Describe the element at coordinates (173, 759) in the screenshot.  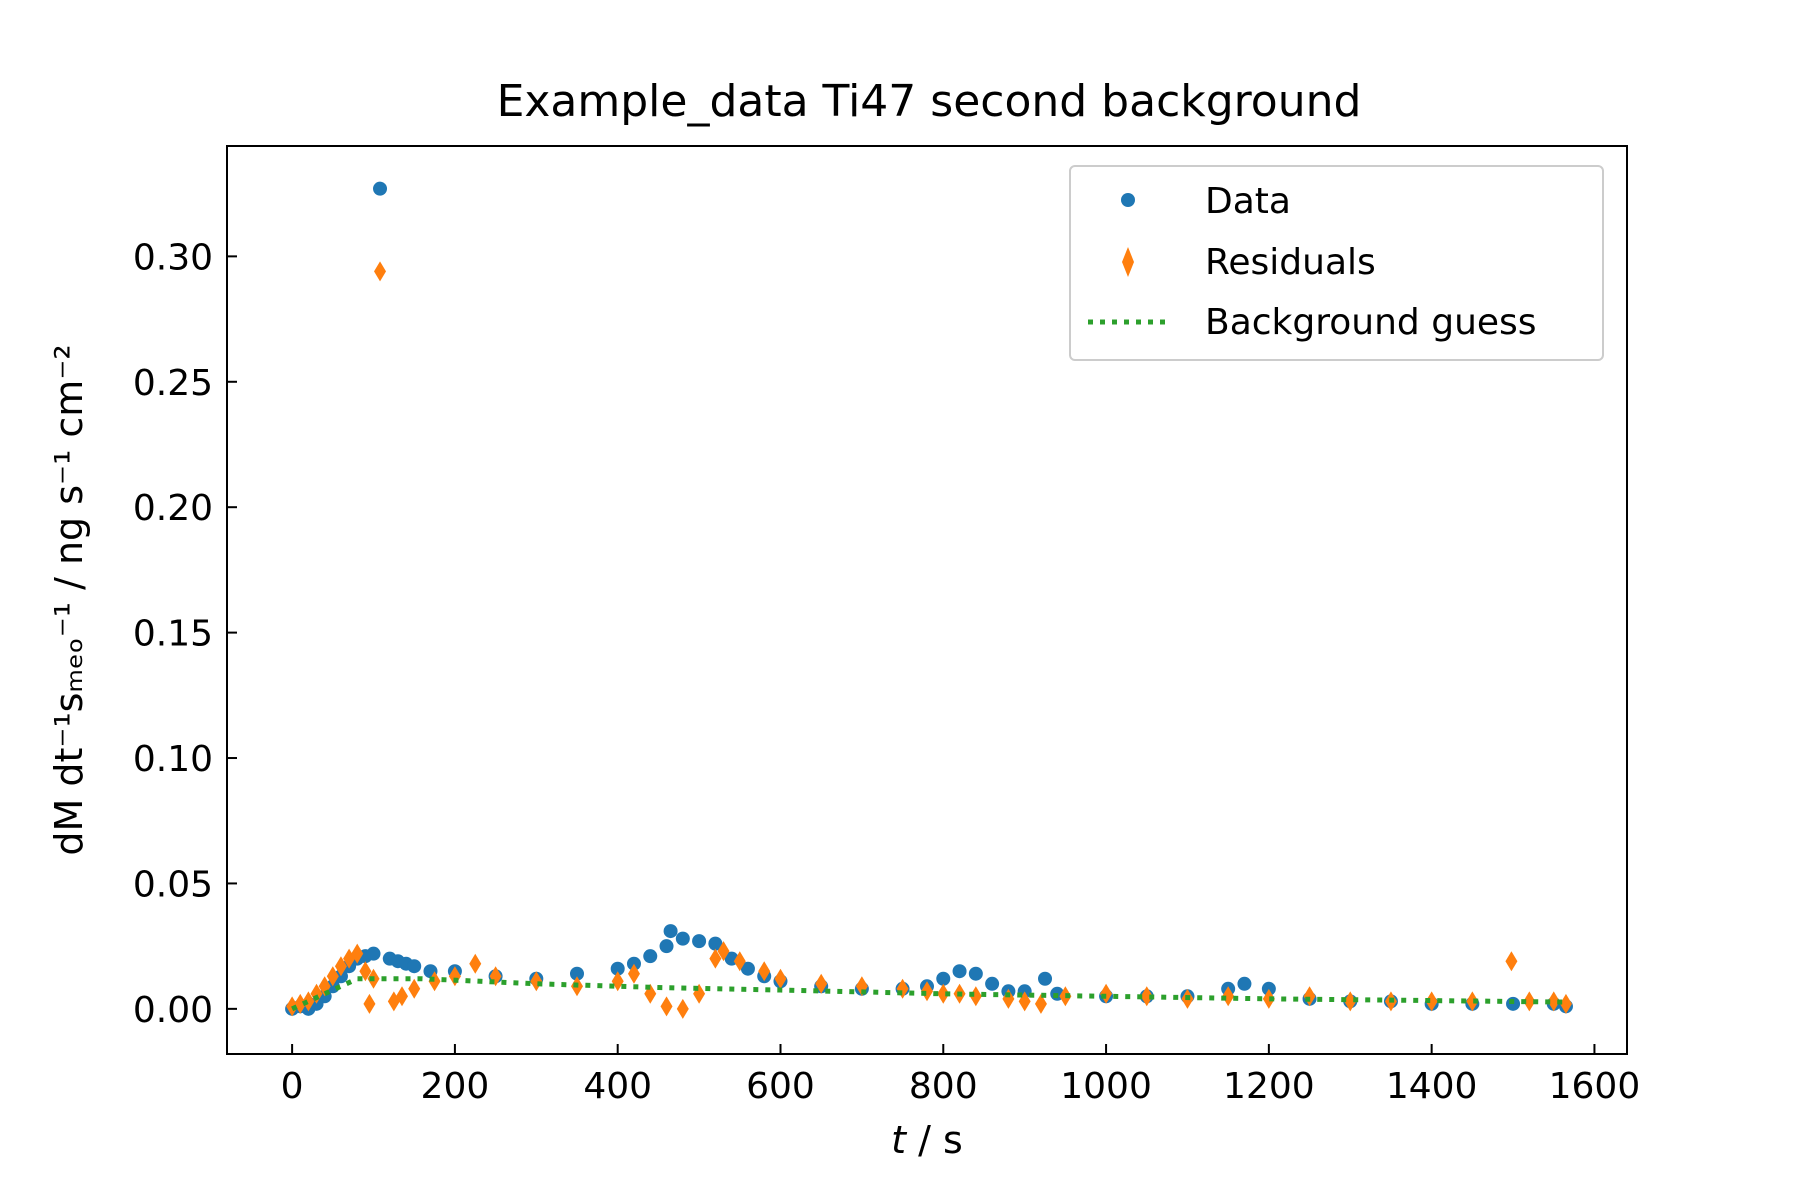
I see `y-tick-label: 0.10` at that location.